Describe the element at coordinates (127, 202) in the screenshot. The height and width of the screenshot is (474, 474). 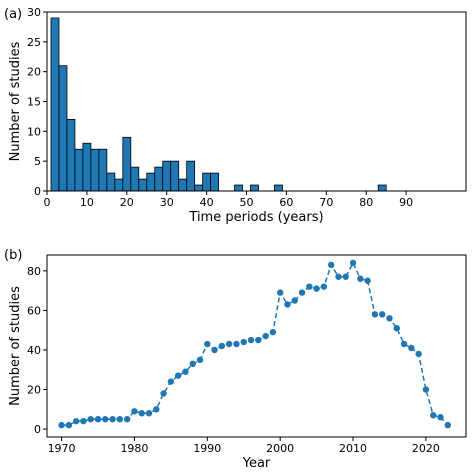
I see `x-tick-label: 20` at that location.